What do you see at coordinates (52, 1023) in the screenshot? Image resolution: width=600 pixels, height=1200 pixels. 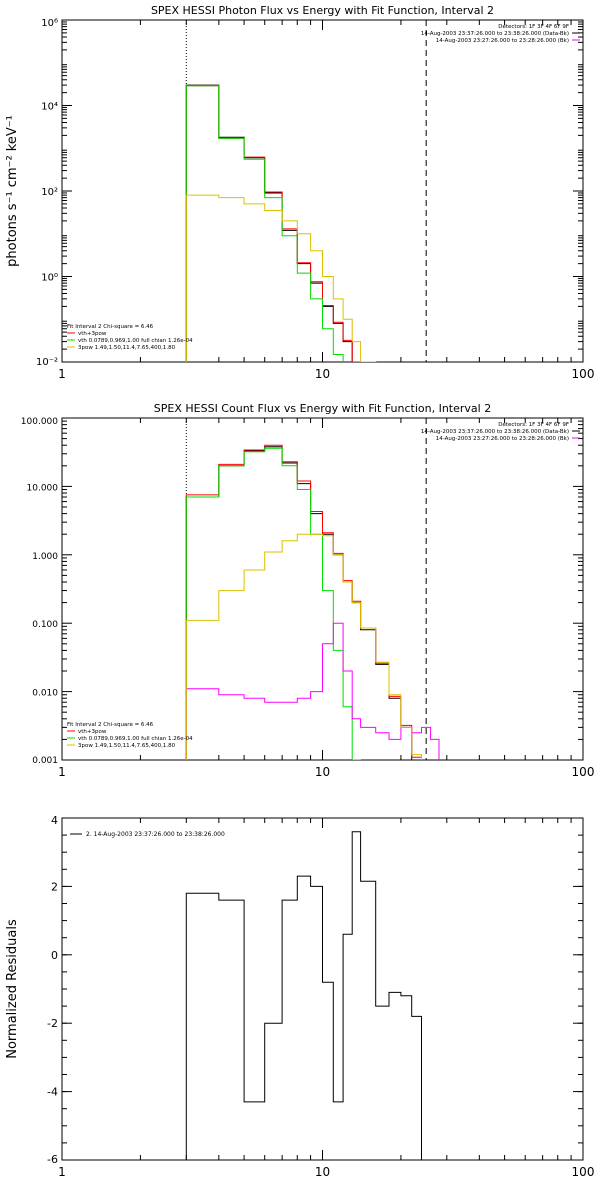 I see `y-tick-label: -2` at bounding box center [52, 1023].